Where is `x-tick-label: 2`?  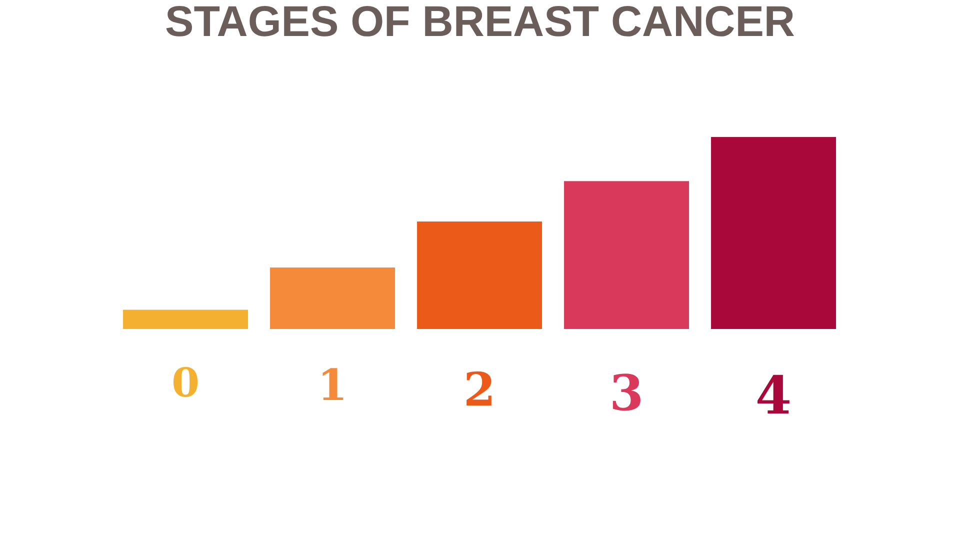 x-tick-label: 2 is located at coordinates (479, 389).